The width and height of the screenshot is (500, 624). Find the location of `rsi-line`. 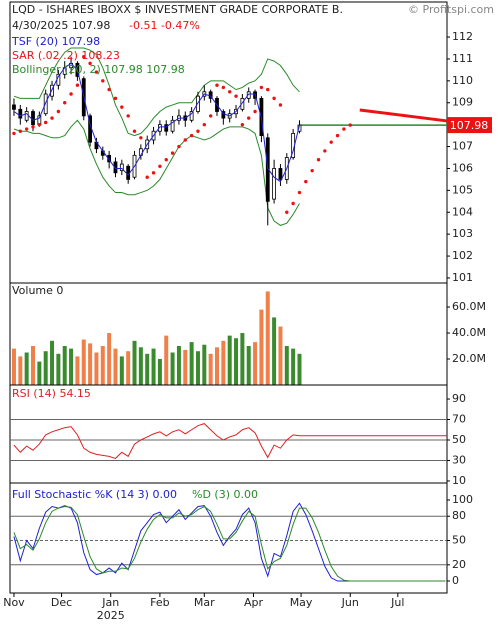

rsi-line is located at coordinates (156, 441).